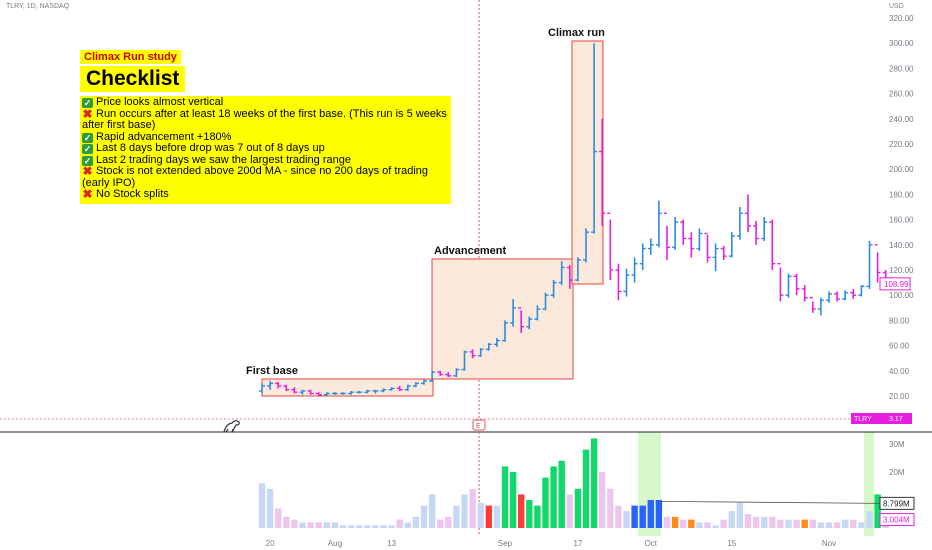  I want to click on checklist-item: ✓ Price looks almost vertical, so click(266, 102).